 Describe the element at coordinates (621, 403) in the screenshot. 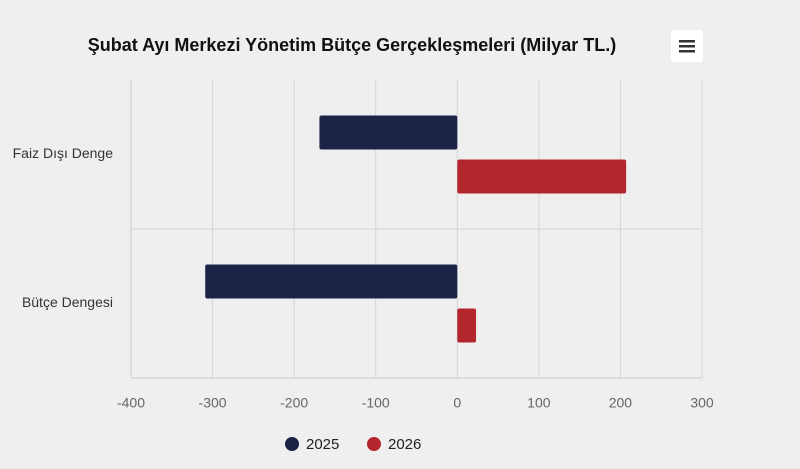

I see `x-tick-label: 200` at that location.